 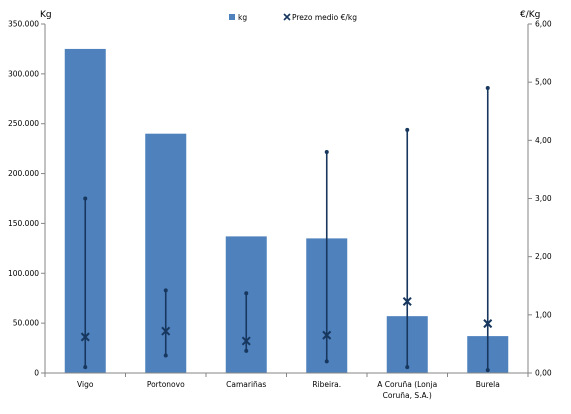 I want to click on x-tick-label: A Coruña (Lonja, so click(x=407, y=384).